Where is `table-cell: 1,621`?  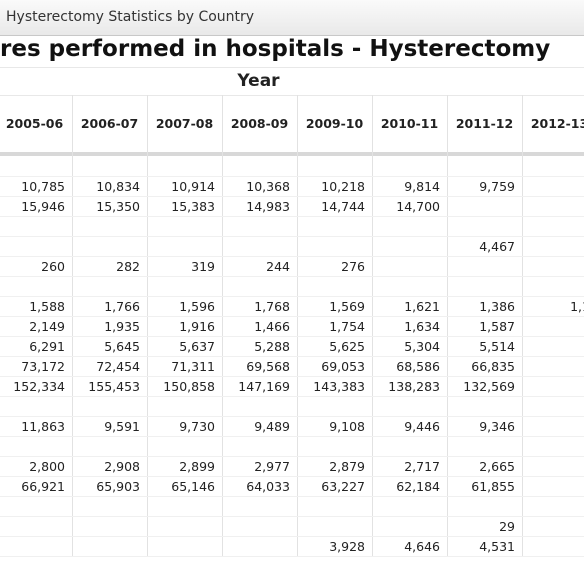
table-cell: 1,621 is located at coordinates (422, 306).